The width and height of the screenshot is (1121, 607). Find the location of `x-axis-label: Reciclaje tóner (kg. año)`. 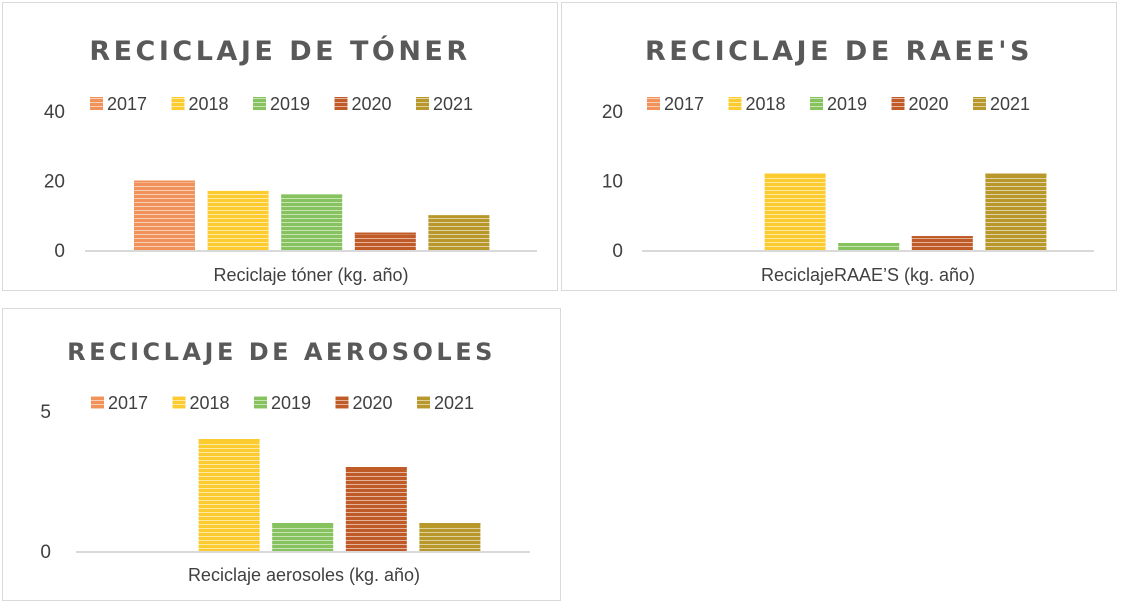

x-axis-label: Reciclaje tóner (kg. año) is located at coordinates (310, 275).